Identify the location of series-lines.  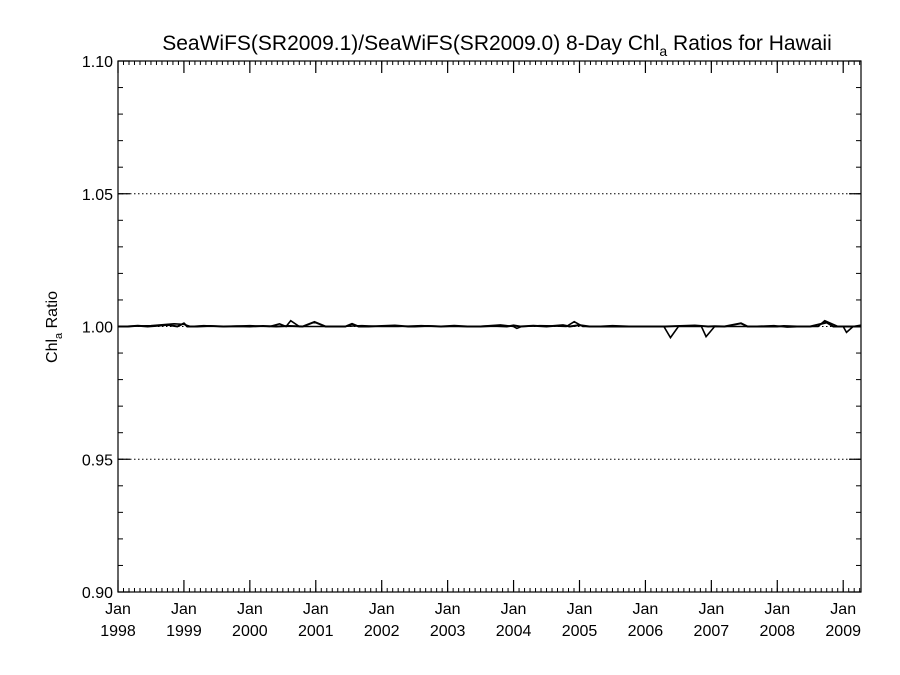
(489, 329).